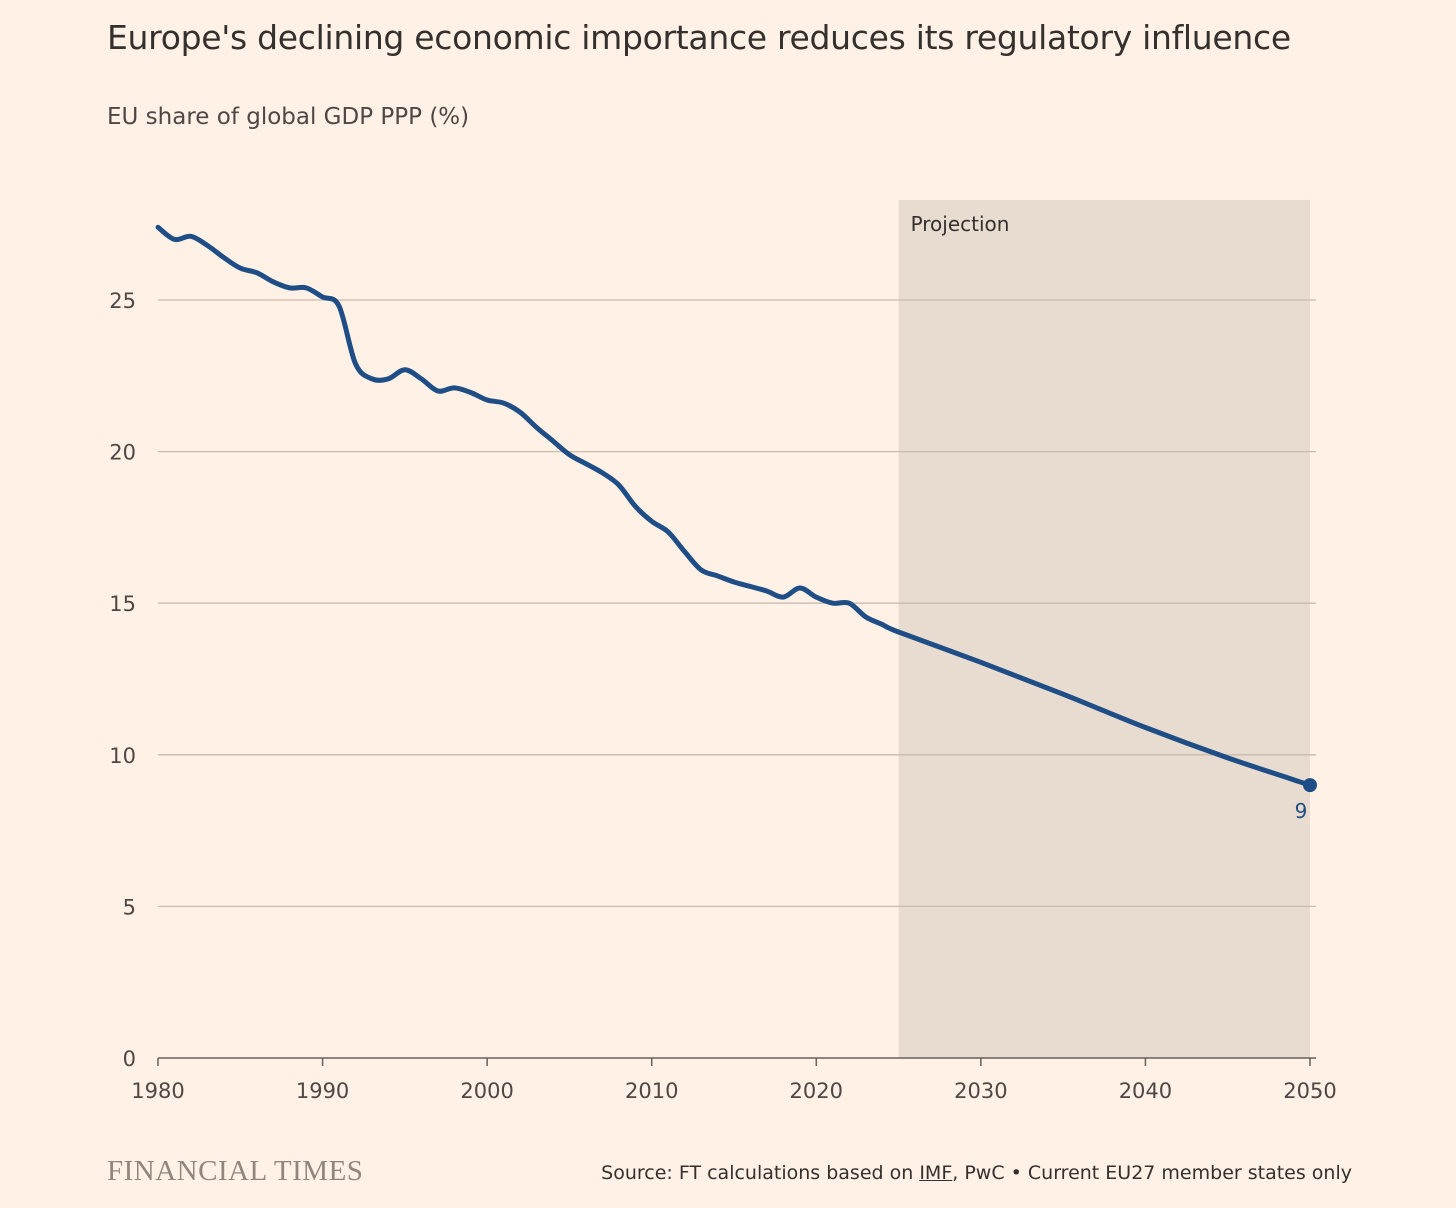 The width and height of the screenshot is (1456, 1208). What do you see at coordinates (157, 1091) in the screenshot?
I see `x-tick-label: 1980` at bounding box center [157, 1091].